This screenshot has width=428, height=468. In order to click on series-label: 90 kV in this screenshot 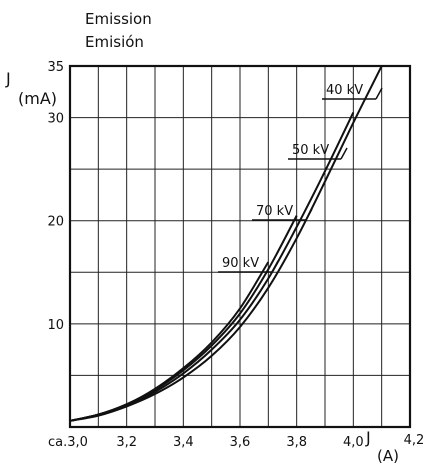, I will do `click(240, 263)`.